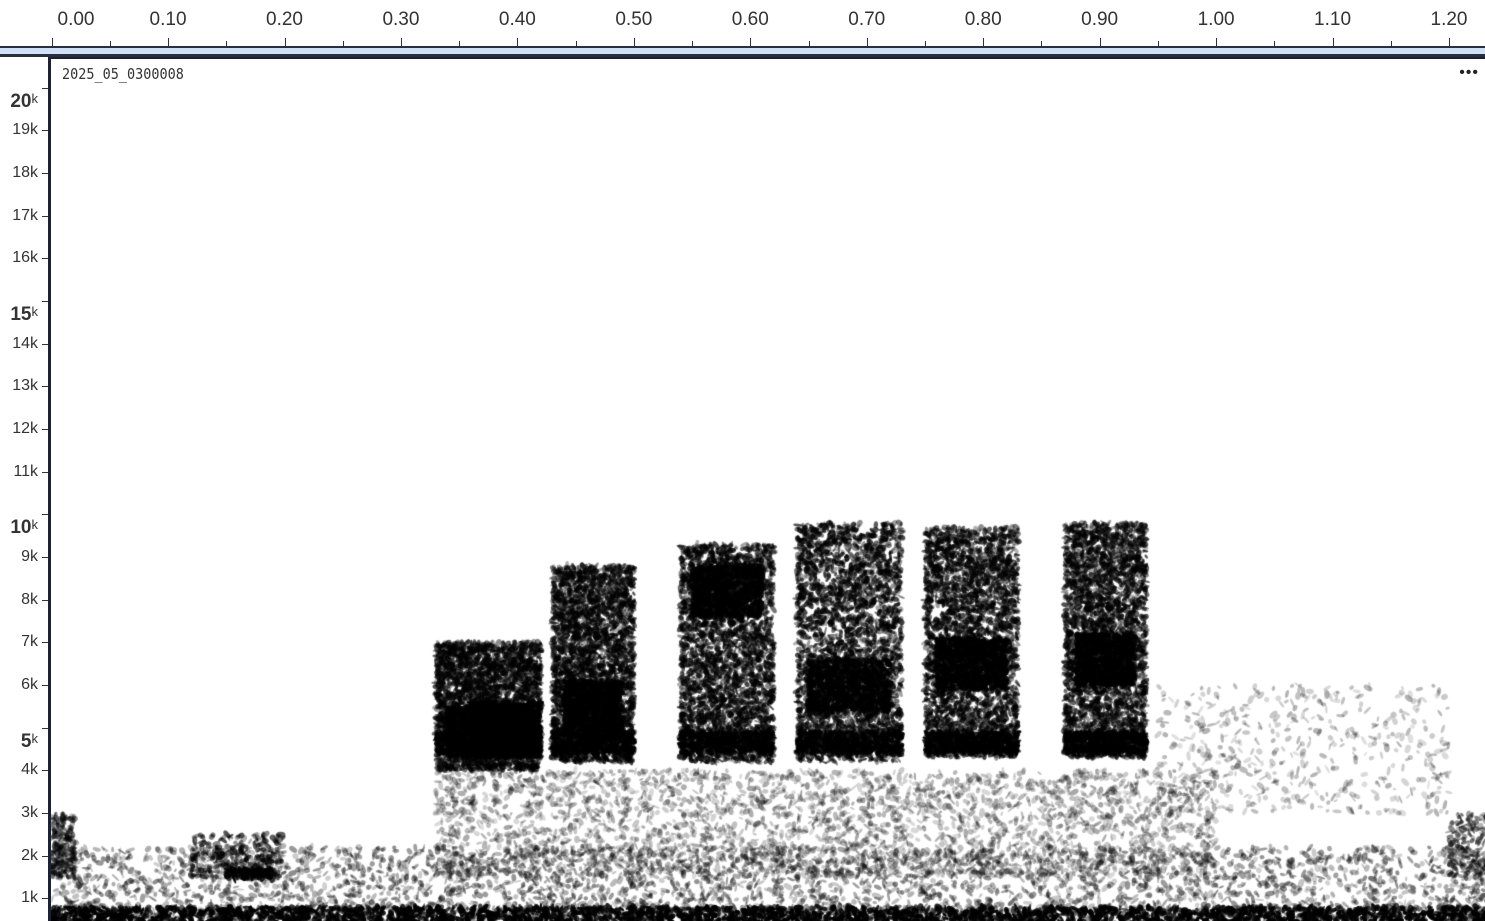  What do you see at coordinates (25, 599) in the screenshot?
I see `frequency-value: 8` at bounding box center [25, 599].